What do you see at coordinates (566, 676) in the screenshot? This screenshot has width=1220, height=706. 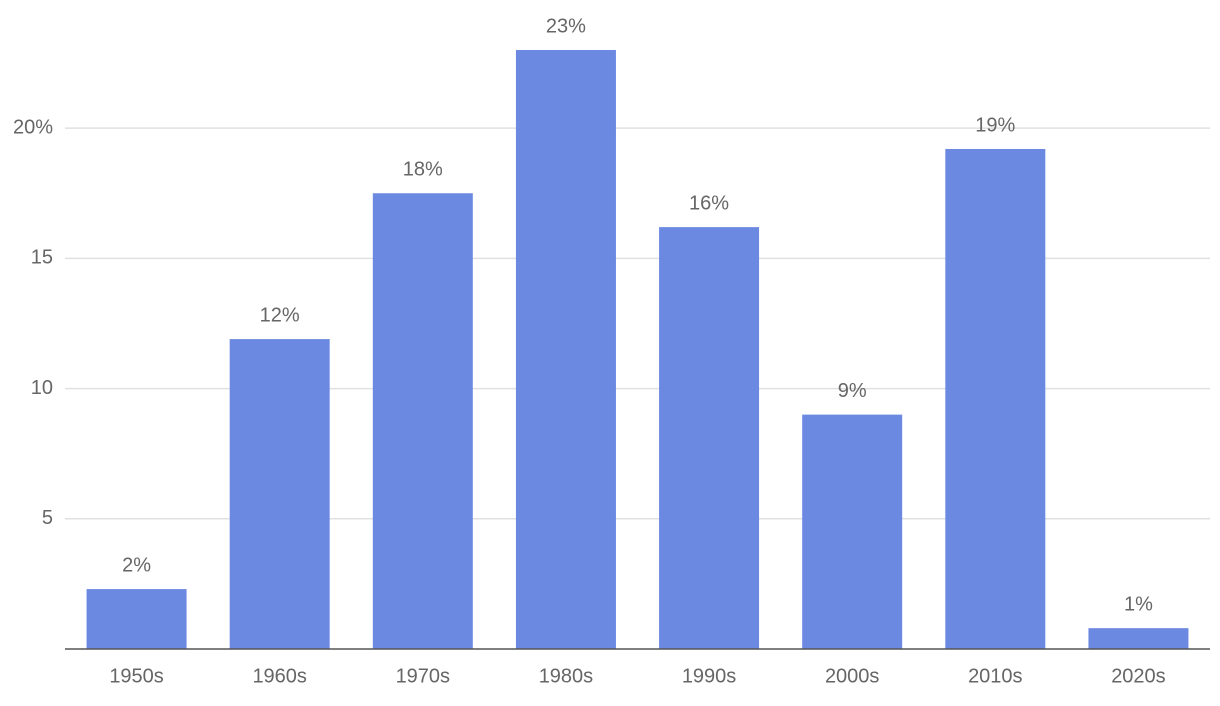 I see `x-tick-label: 1980s` at bounding box center [566, 676].